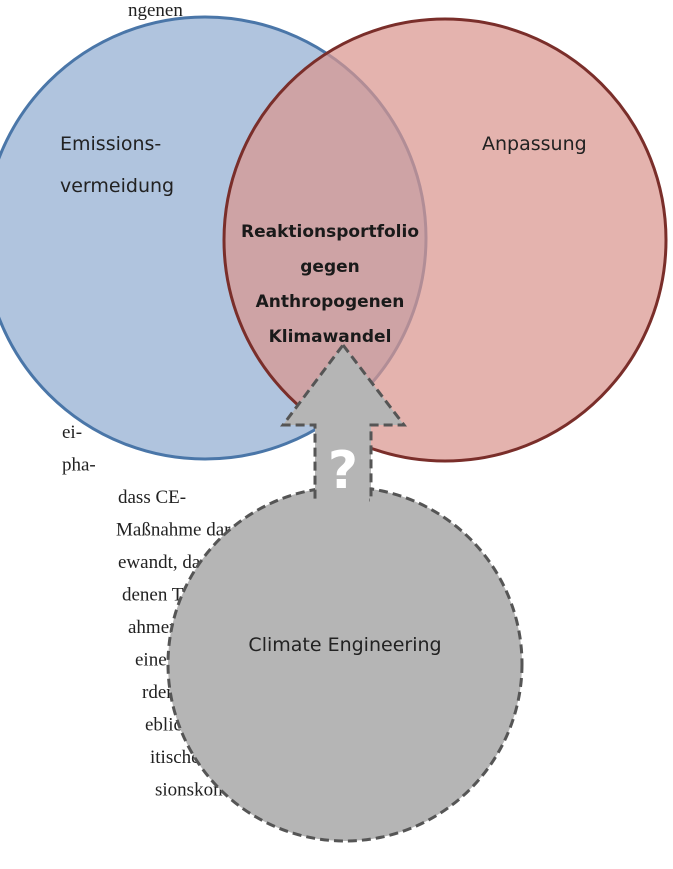 The width and height of the screenshot is (673, 869). I want to click on text-fragment: ei-, so click(72, 432).